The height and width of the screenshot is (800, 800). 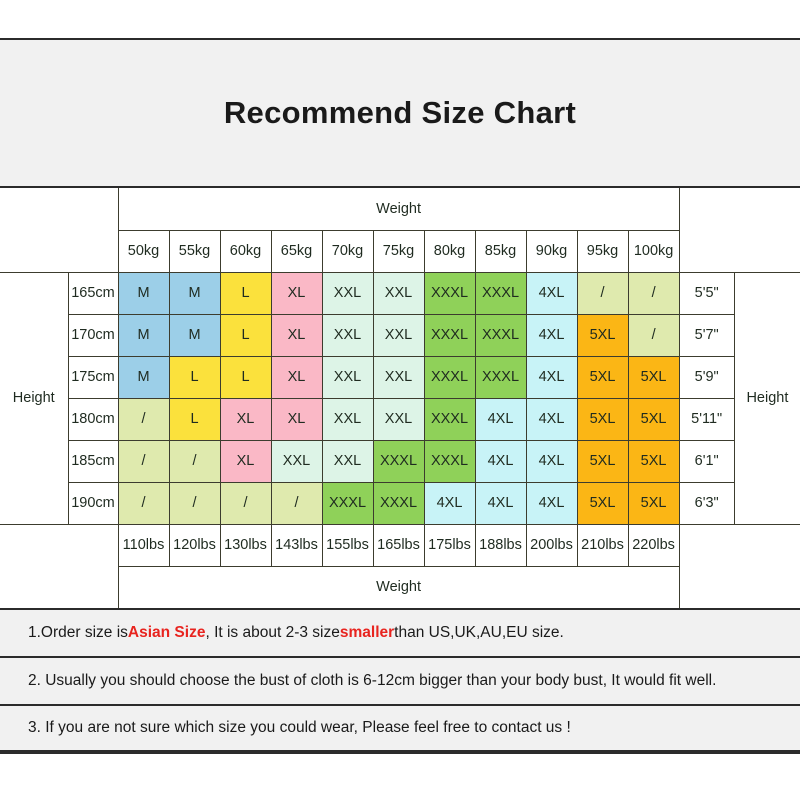 I want to click on spacer-left, so click(x=59, y=230).